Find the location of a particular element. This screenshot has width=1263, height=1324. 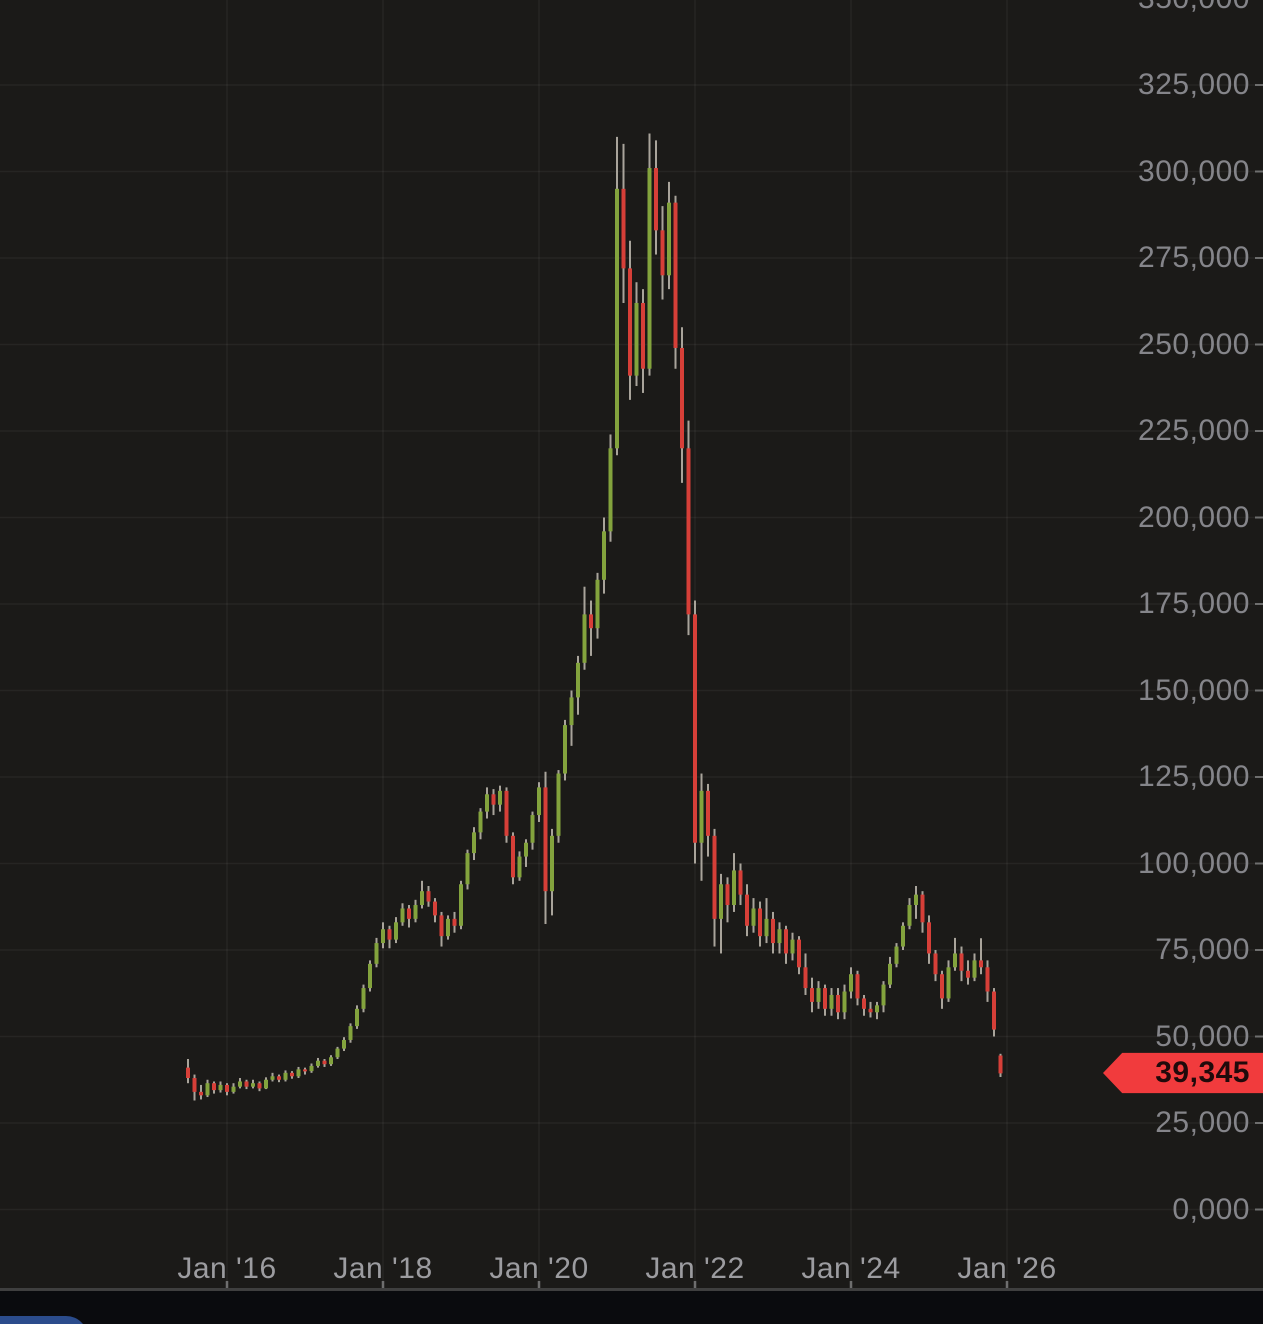

bottom-bar is located at coordinates (631, 1307).